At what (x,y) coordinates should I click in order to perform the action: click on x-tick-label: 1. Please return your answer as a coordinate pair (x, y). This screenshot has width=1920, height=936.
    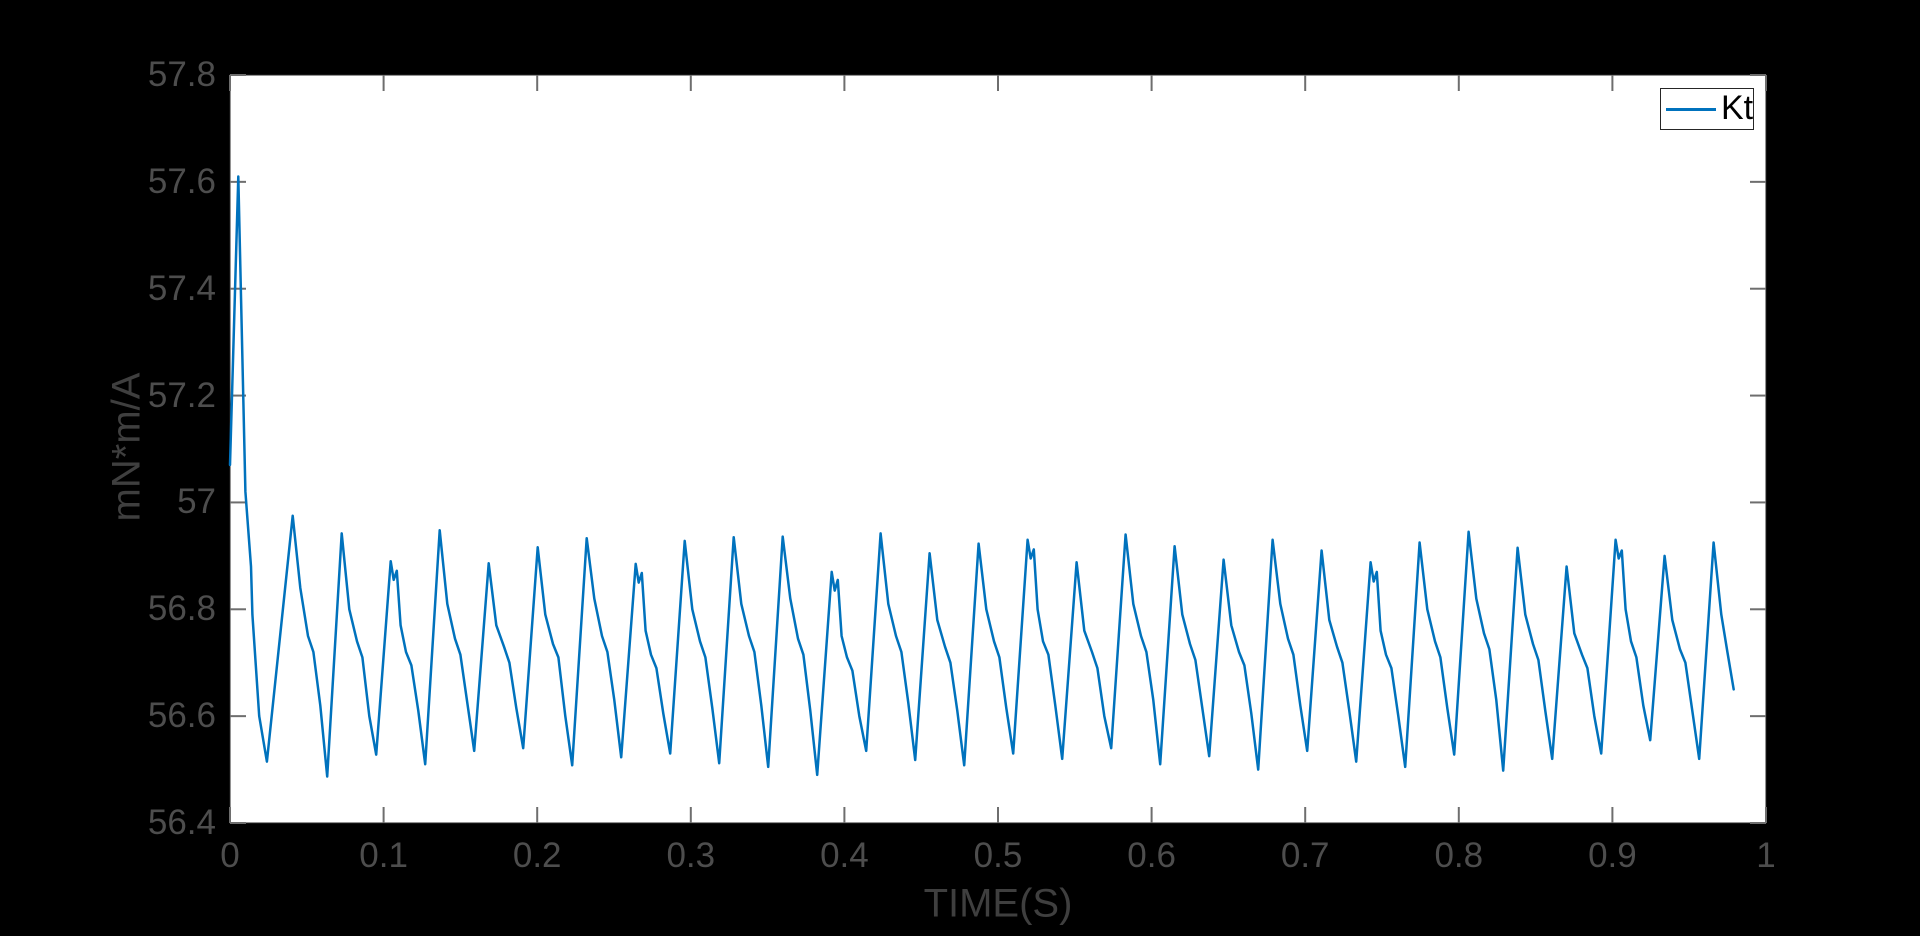
    Looking at the image, I should click on (1766, 855).